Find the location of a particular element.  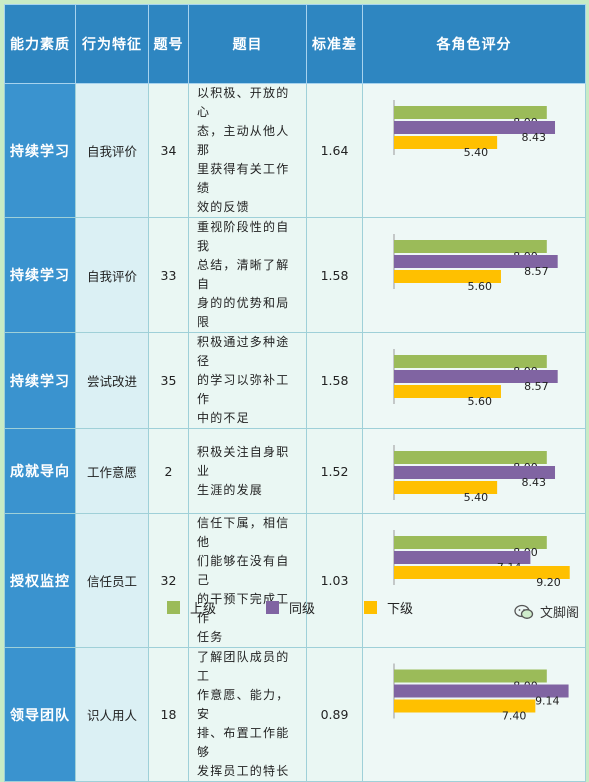

header-stddev: 标准差 is located at coordinates (334, 44).